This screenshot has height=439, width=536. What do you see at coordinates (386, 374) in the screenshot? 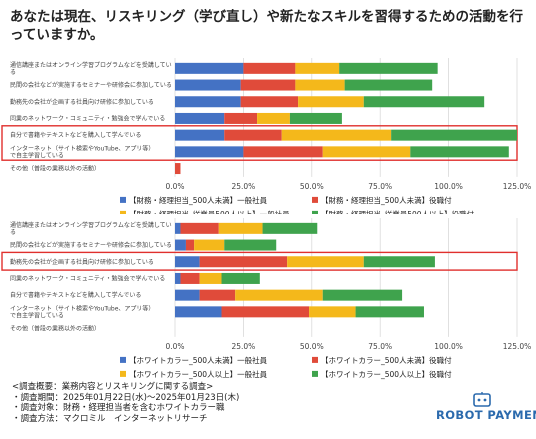
I see `legend-label: 【ホワイトカラー_500人以上】役職付` at bounding box center [386, 374].